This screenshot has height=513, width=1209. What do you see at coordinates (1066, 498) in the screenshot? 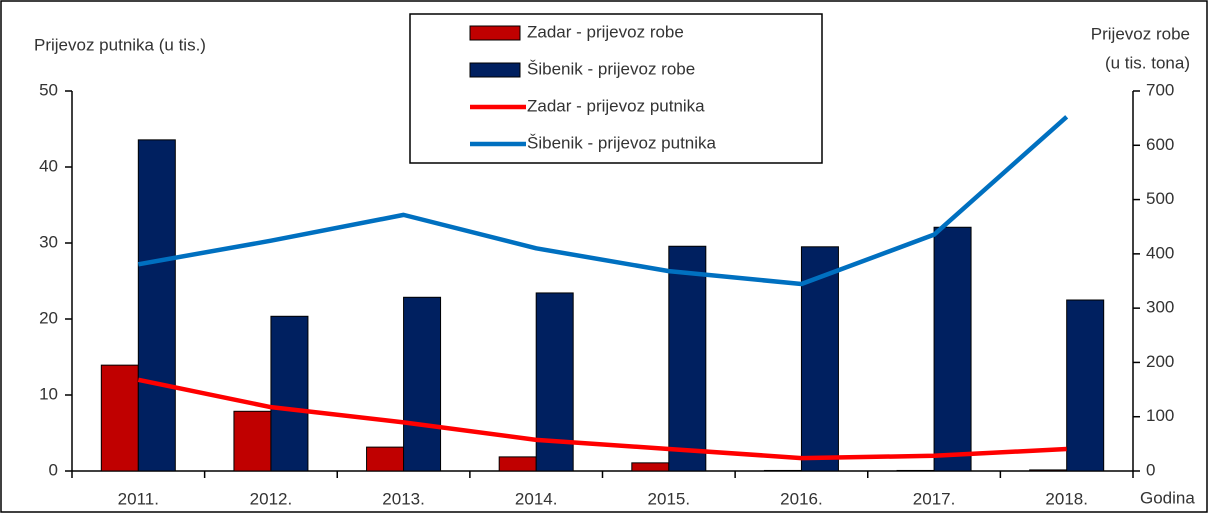
I see `x-tick-label: 2018.` at bounding box center [1066, 498].